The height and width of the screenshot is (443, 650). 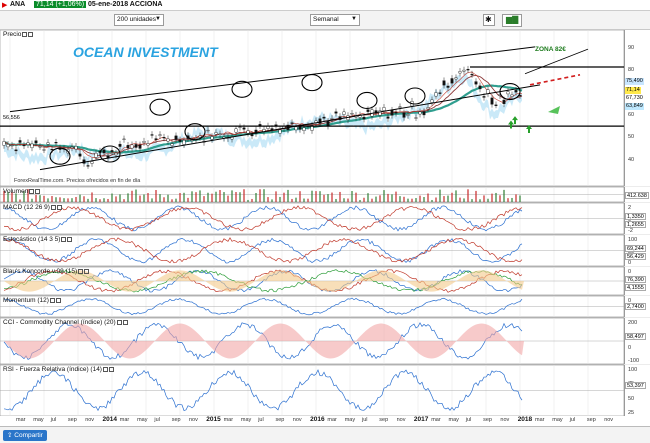 I want to click on toolbar: 200 unidades ▼ Semanal ▼ ✱ ▆▇, so click(x=325, y=20).